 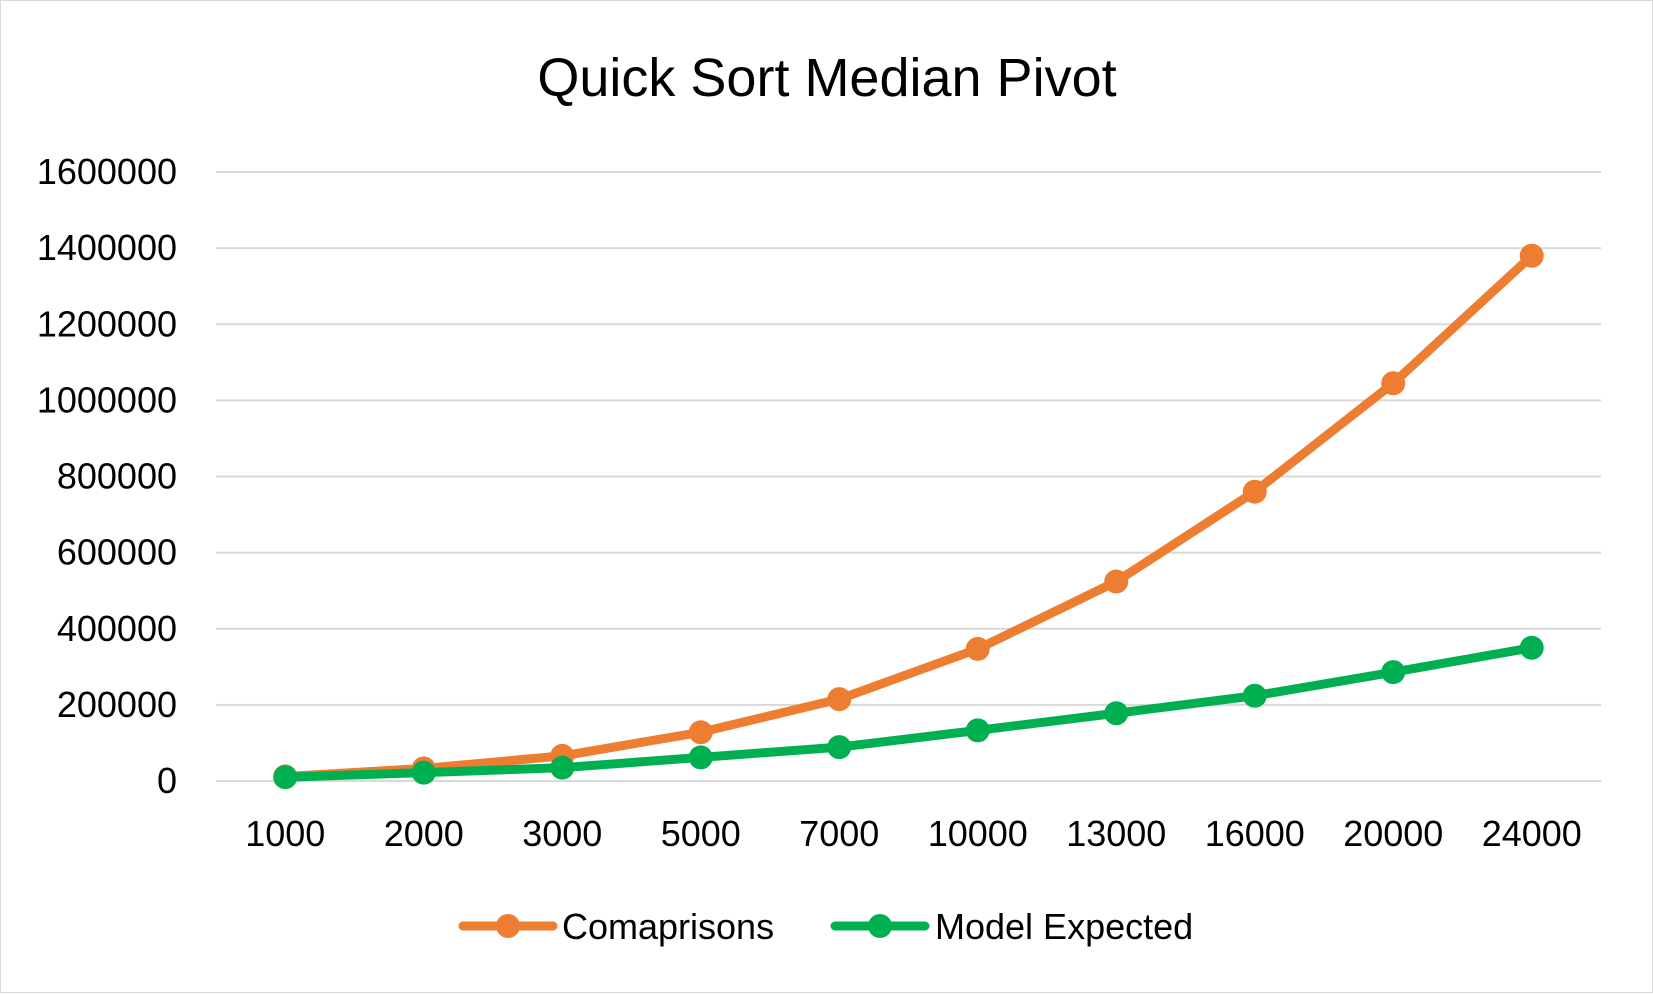 What do you see at coordinates (825, 926) in the screenshot?
I see `legend: Comaprisons Model Expected` at bounding box center [825, 926].